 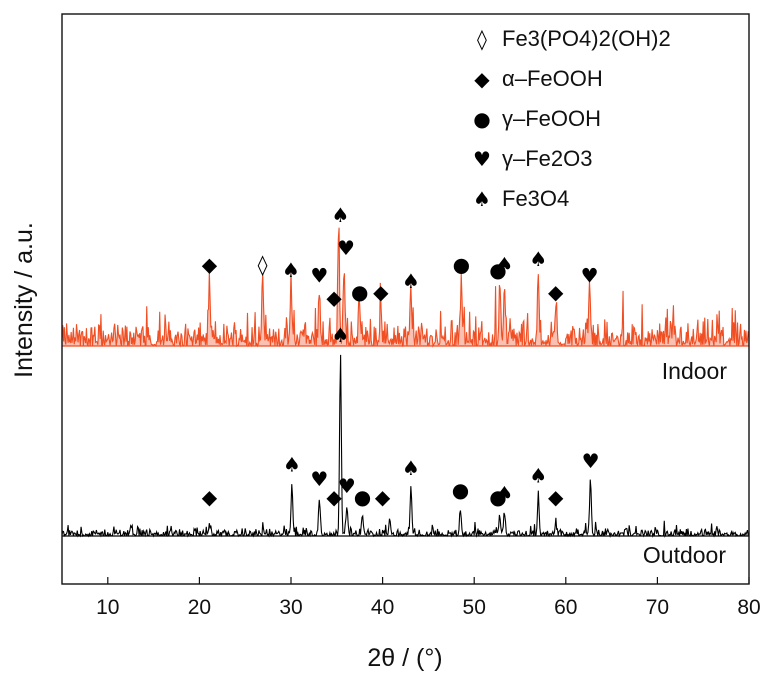 What do you see at coordinates (290, 607) in the screenshot?
I see `x-tick-label: 30` at bounding box center [290, 607].